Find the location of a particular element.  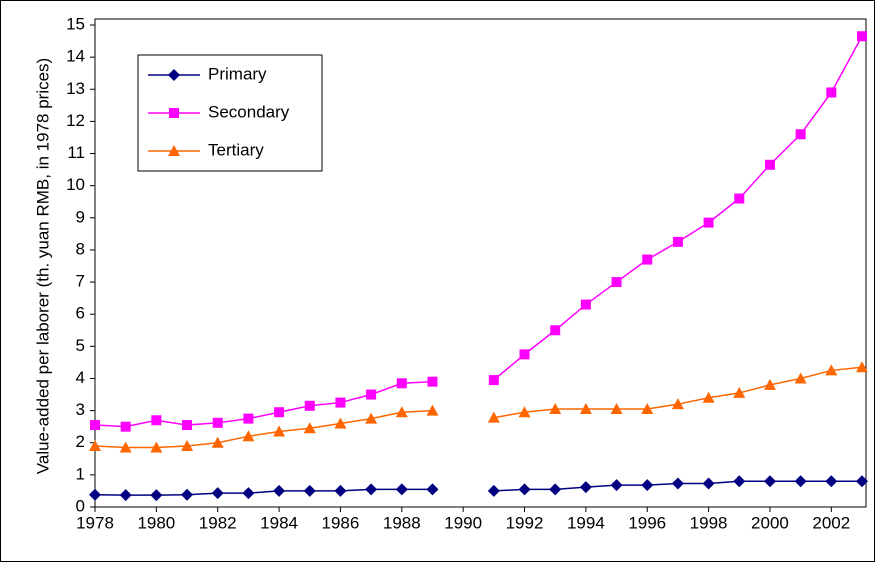

y-tick-label: 8 is located at coordinates (80, 248).